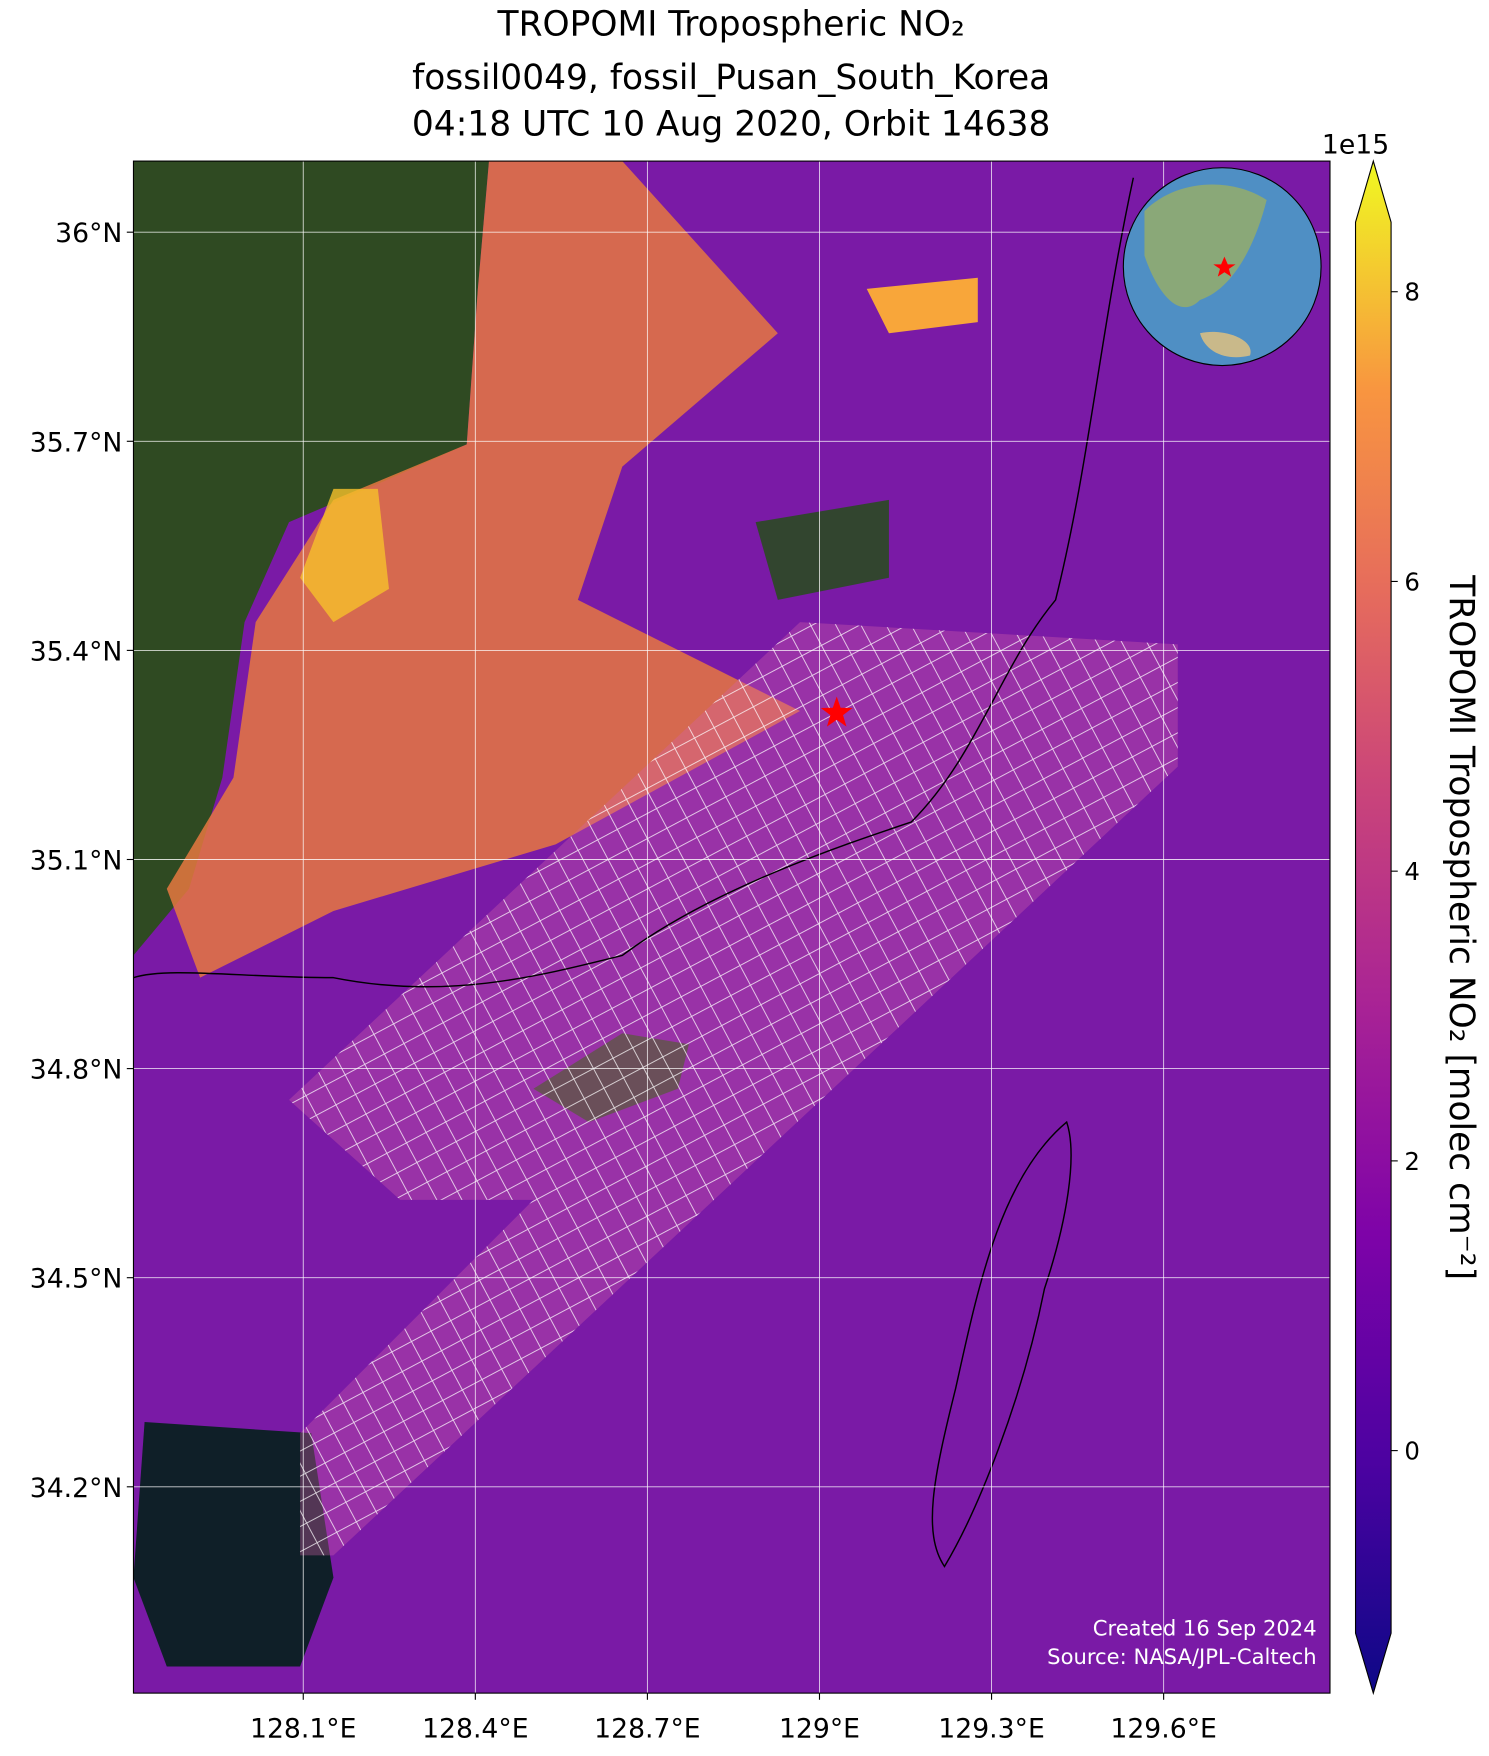 The image size is (1489, 1756). I want to click on site-marker, so click(836, 711).